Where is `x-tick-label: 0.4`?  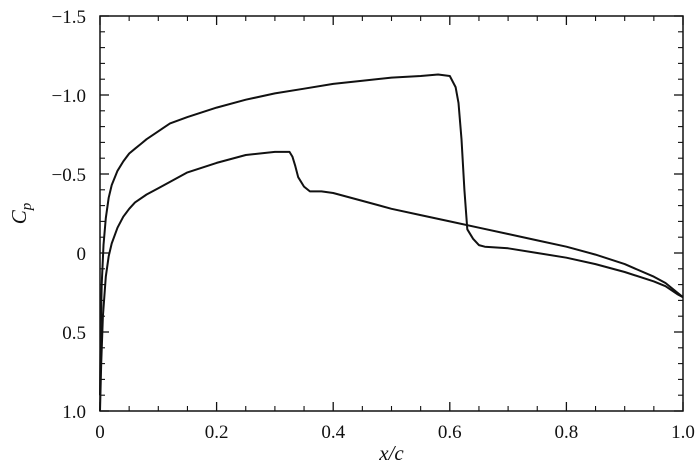 x-tick-label: 0.4 is located at coordinates (333, 432).